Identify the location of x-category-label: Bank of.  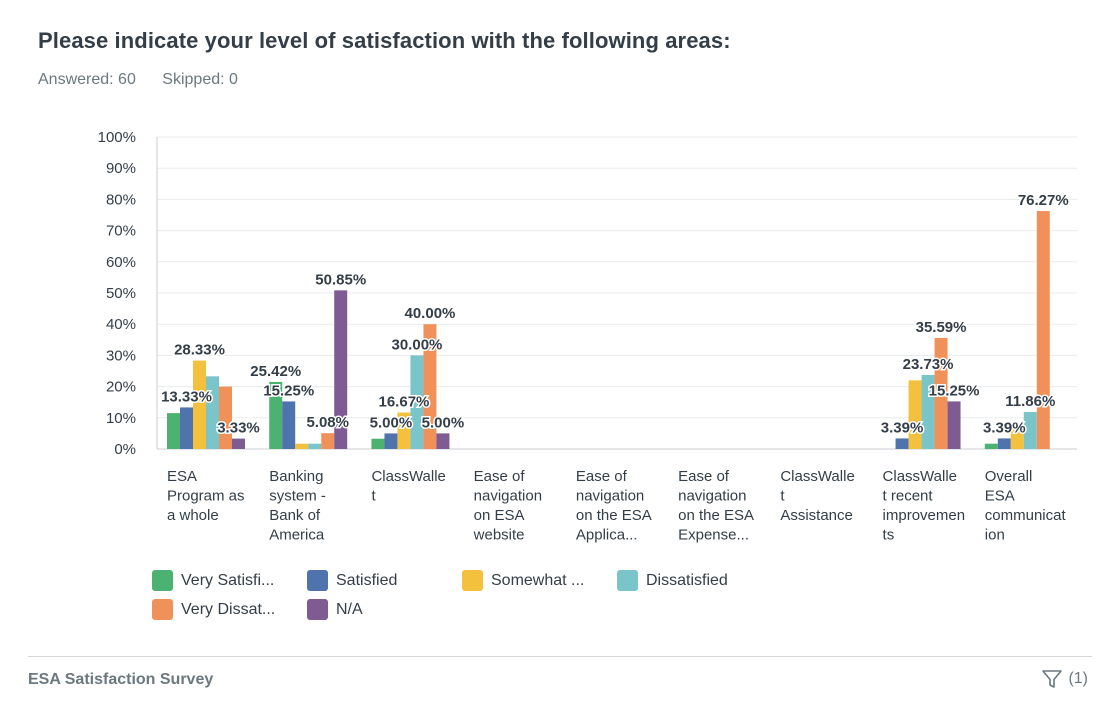
(295, 515).